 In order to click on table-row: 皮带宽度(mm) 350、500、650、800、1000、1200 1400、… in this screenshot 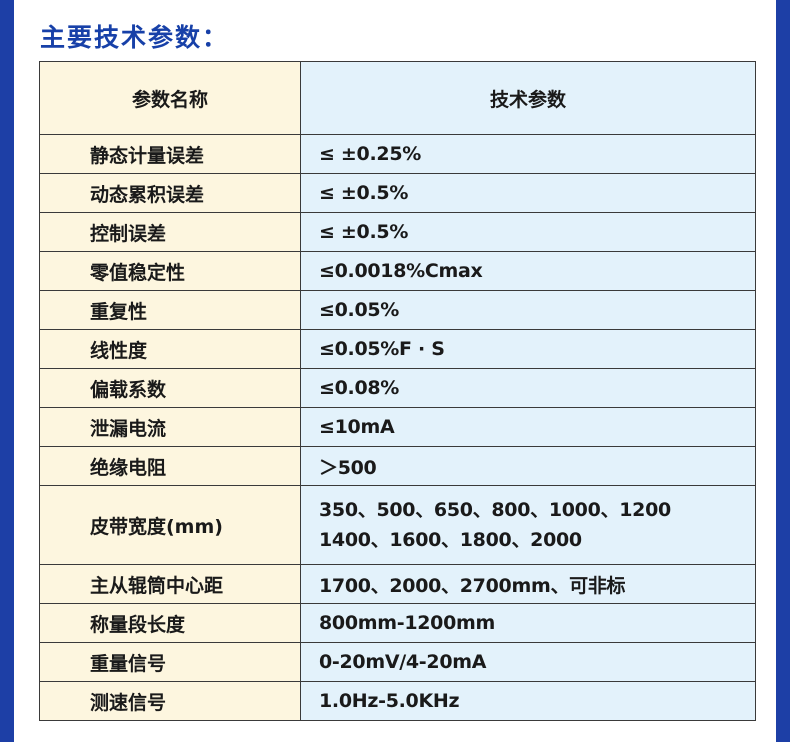, I will do `click(397, 525)`.